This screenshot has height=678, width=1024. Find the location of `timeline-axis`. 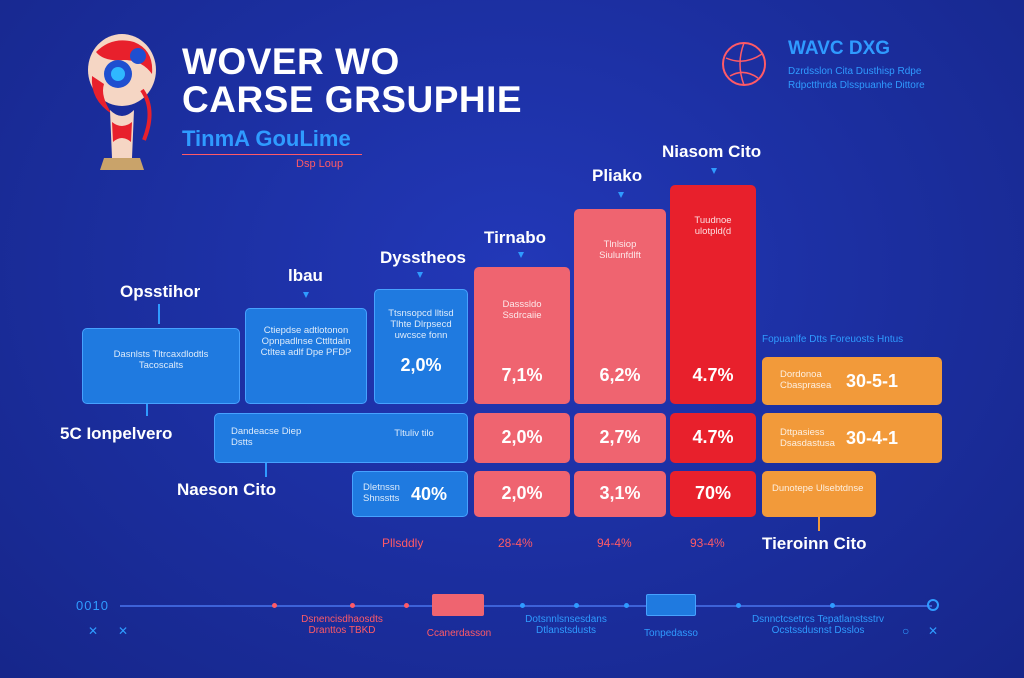

timeline-axis is located at coordinates (526, 606).